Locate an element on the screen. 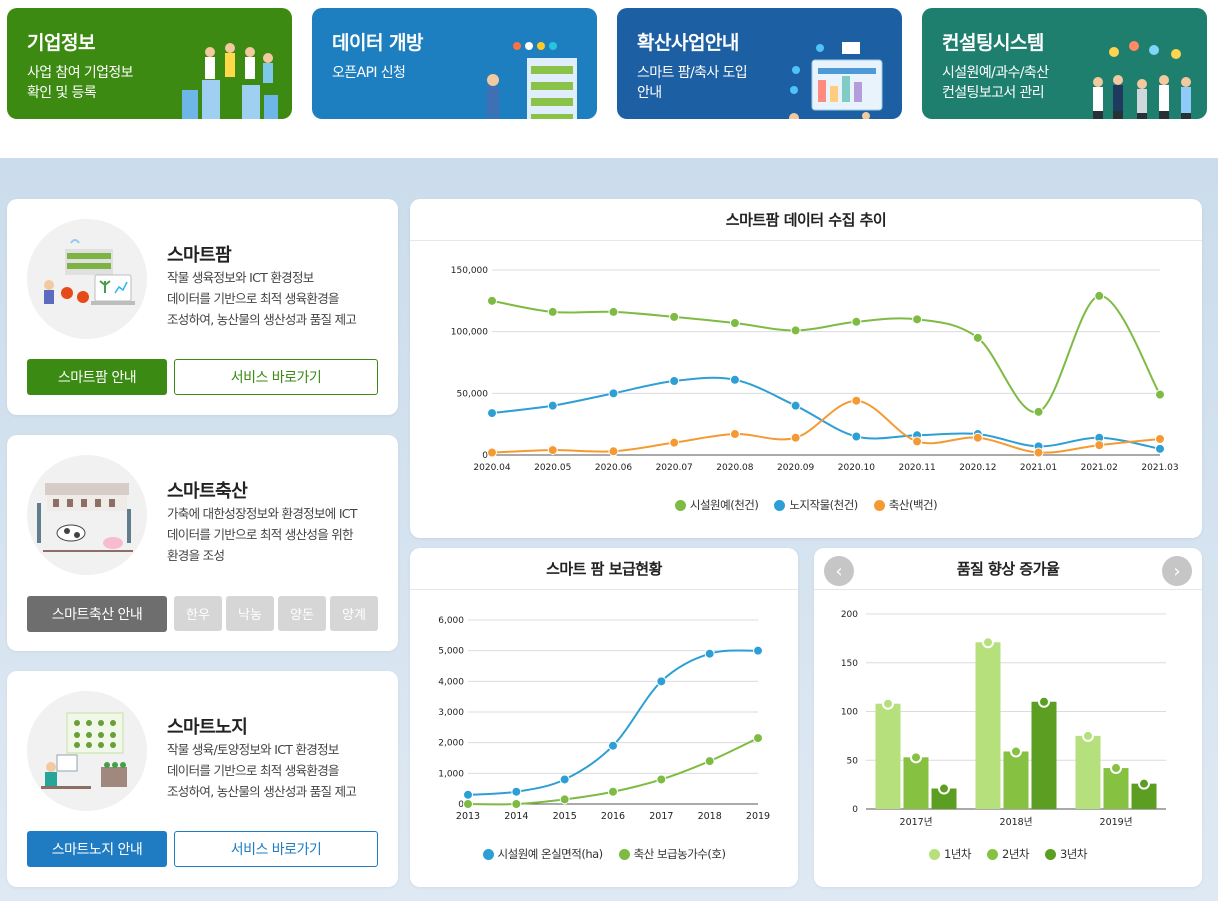  x-tick-label: 2021.02 is located at coordinates (1099, 468).